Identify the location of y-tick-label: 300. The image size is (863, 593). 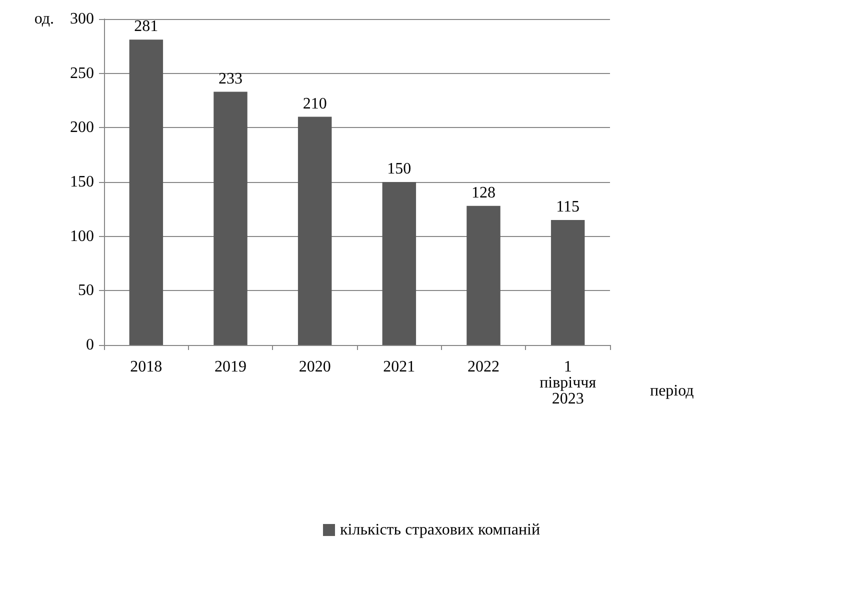
(82, 19).